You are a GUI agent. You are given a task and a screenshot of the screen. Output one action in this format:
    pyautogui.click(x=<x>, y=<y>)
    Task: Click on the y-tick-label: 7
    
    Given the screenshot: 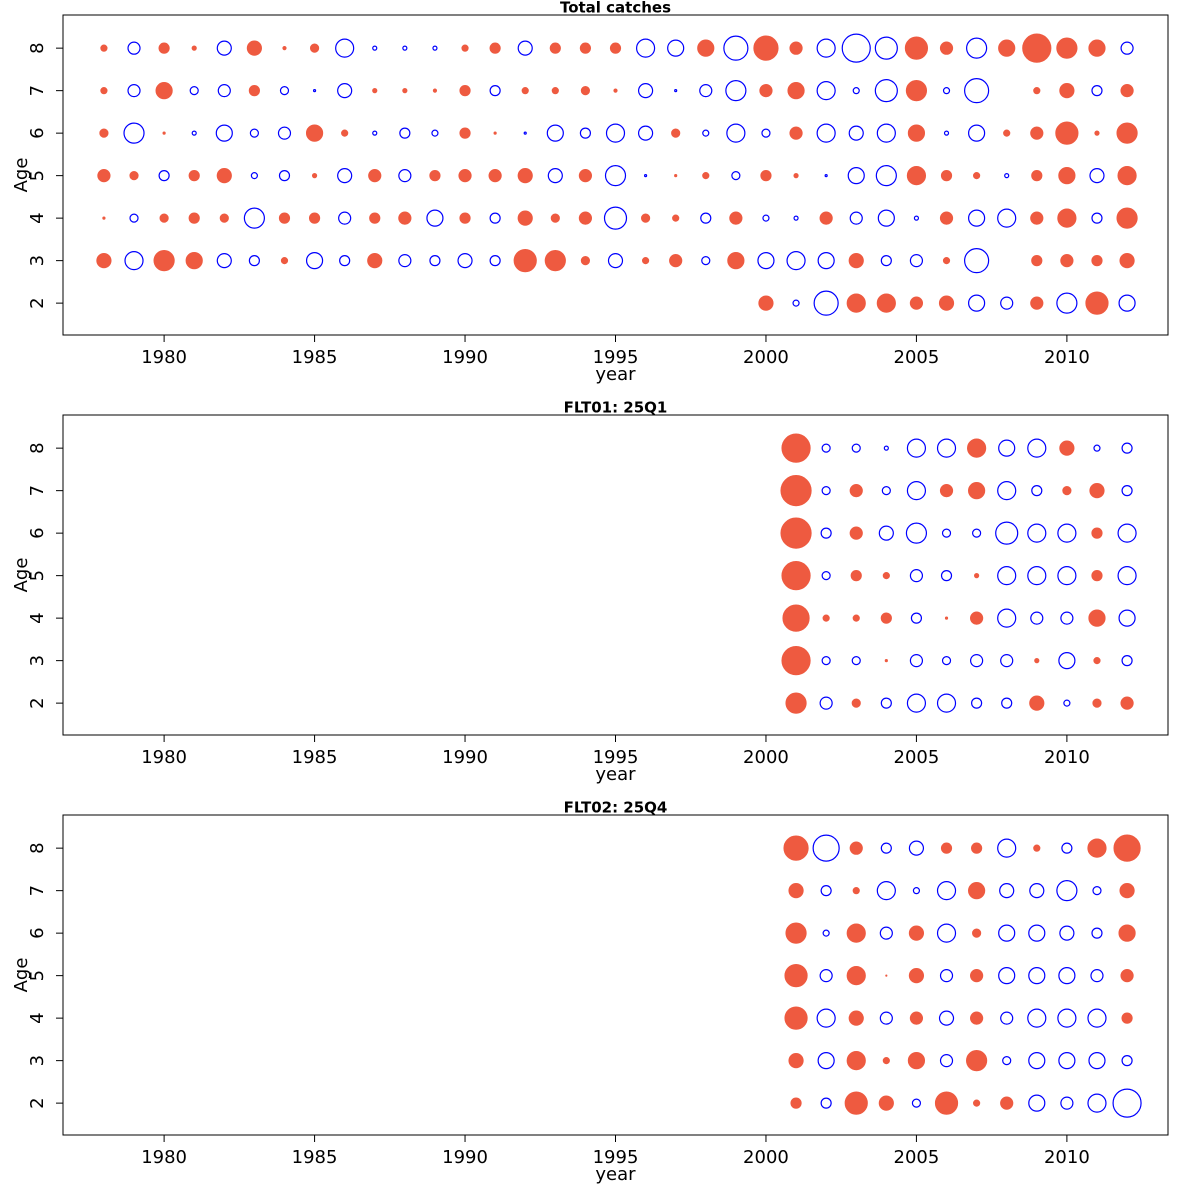 What is the action you would take?
    pyautogui.click(x=37, y=490)
    